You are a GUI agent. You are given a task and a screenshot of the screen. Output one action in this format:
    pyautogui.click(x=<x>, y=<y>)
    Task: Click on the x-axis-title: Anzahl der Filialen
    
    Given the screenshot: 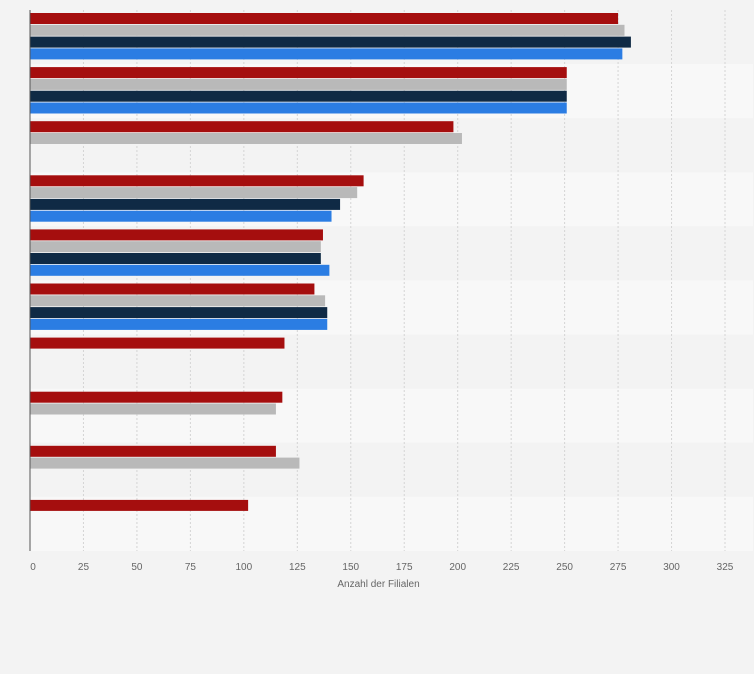 What is the action you would take?
    pyautogui.click(x=378, y=584)
    